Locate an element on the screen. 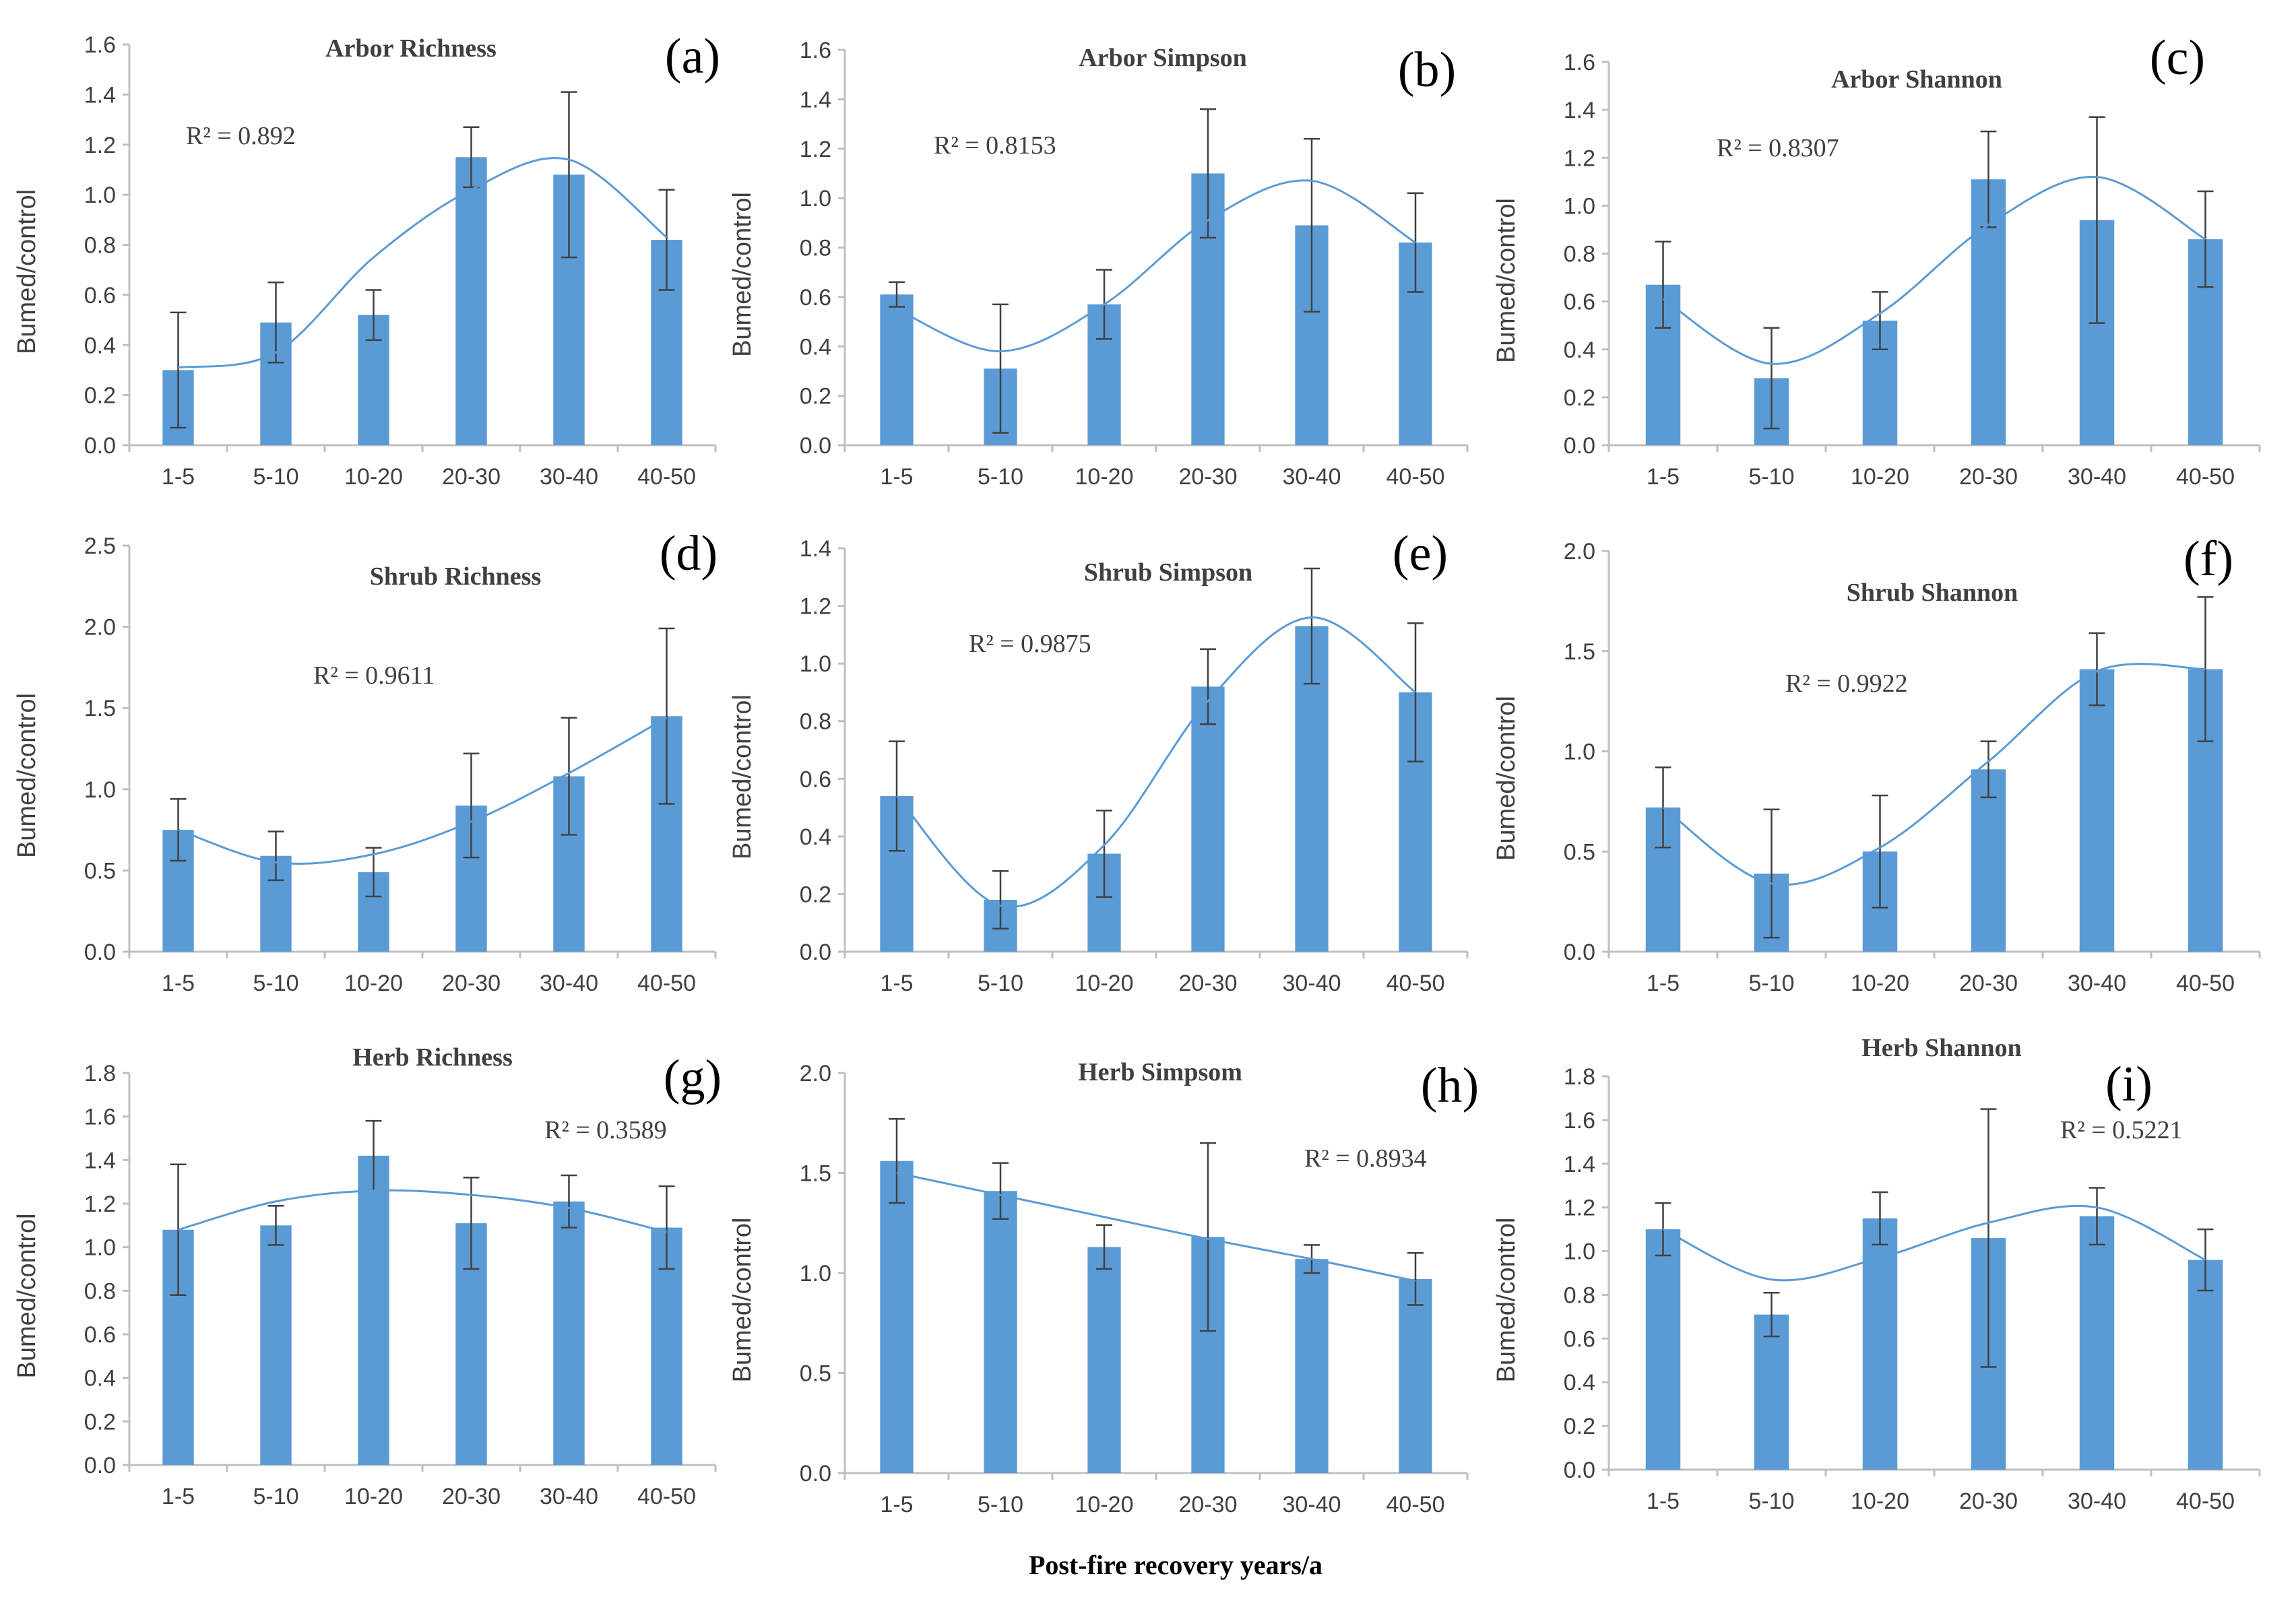 Image resolution: width=2296 pixels, height=1599 pixels. panel-label: (f) is located at coordinates (2208, 559).